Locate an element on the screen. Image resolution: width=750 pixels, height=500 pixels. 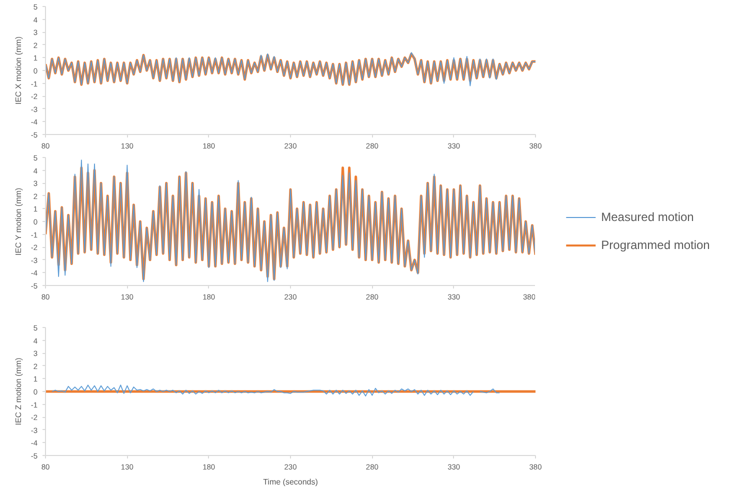
y-axis-title: IEC X motion (mm) is located at coordinates (18, 70).